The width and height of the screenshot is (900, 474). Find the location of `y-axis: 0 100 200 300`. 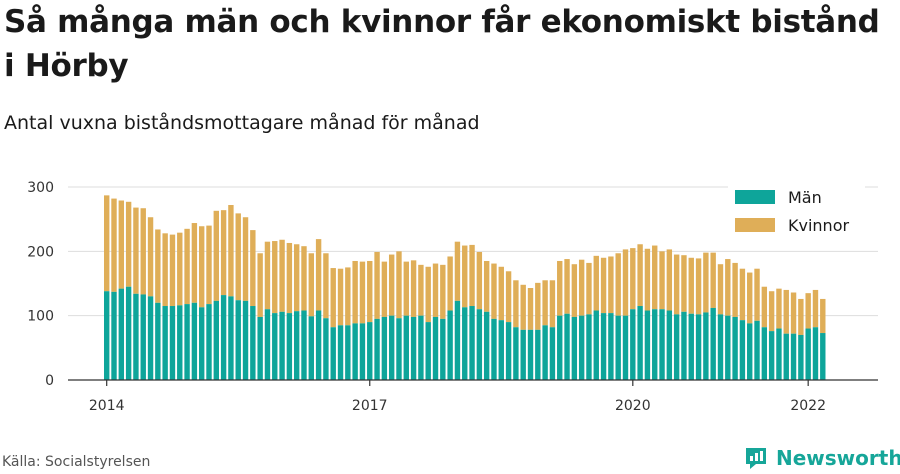

y-axis: 0 100 200 300 is located at coordinates (40, 284).